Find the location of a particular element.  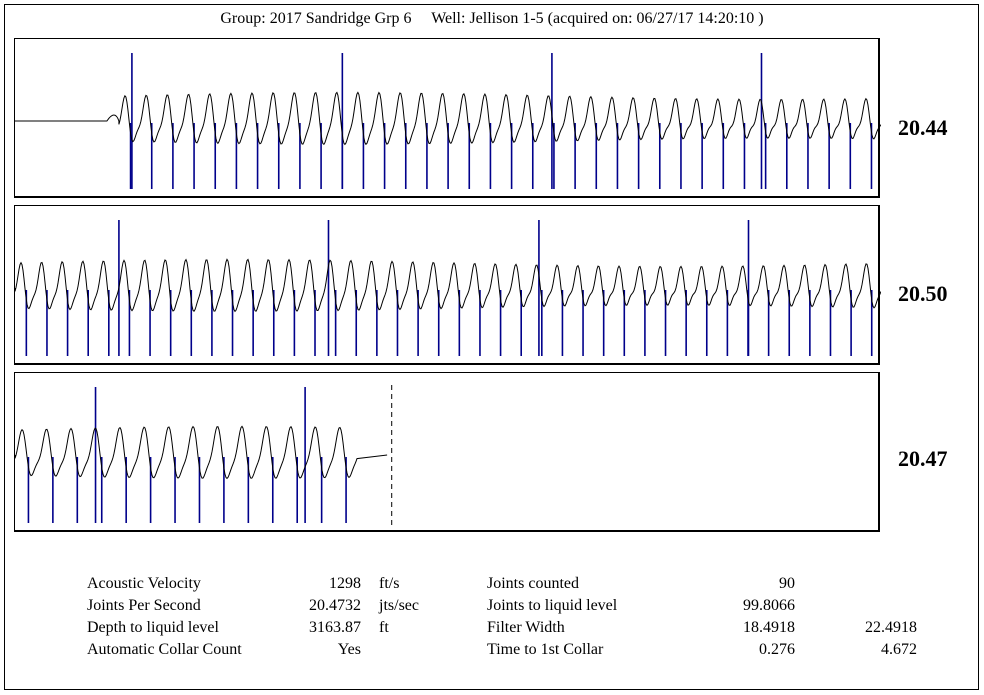

stat-label: Joints to liquid level is located at coordinates (552, 605).